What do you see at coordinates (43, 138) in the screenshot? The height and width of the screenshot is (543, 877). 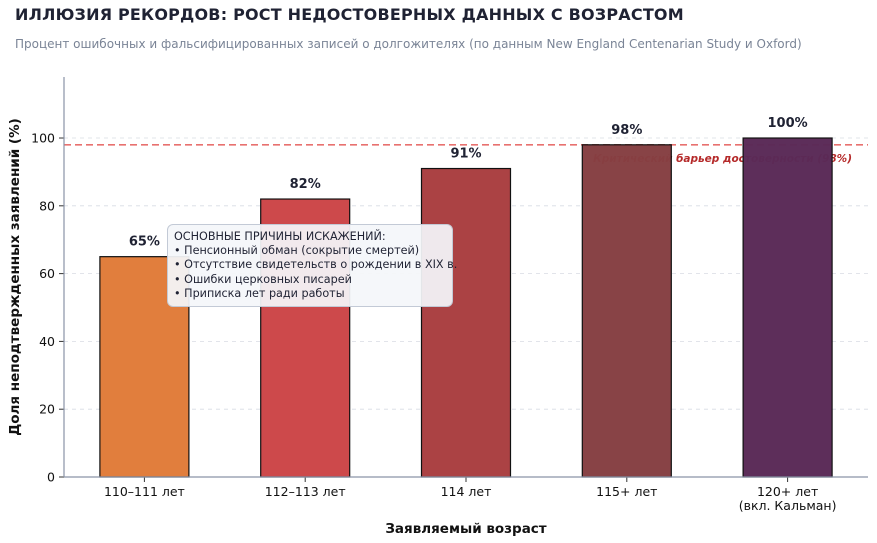 I see `y-tick-label: 100` at bounding box center [43, 138].